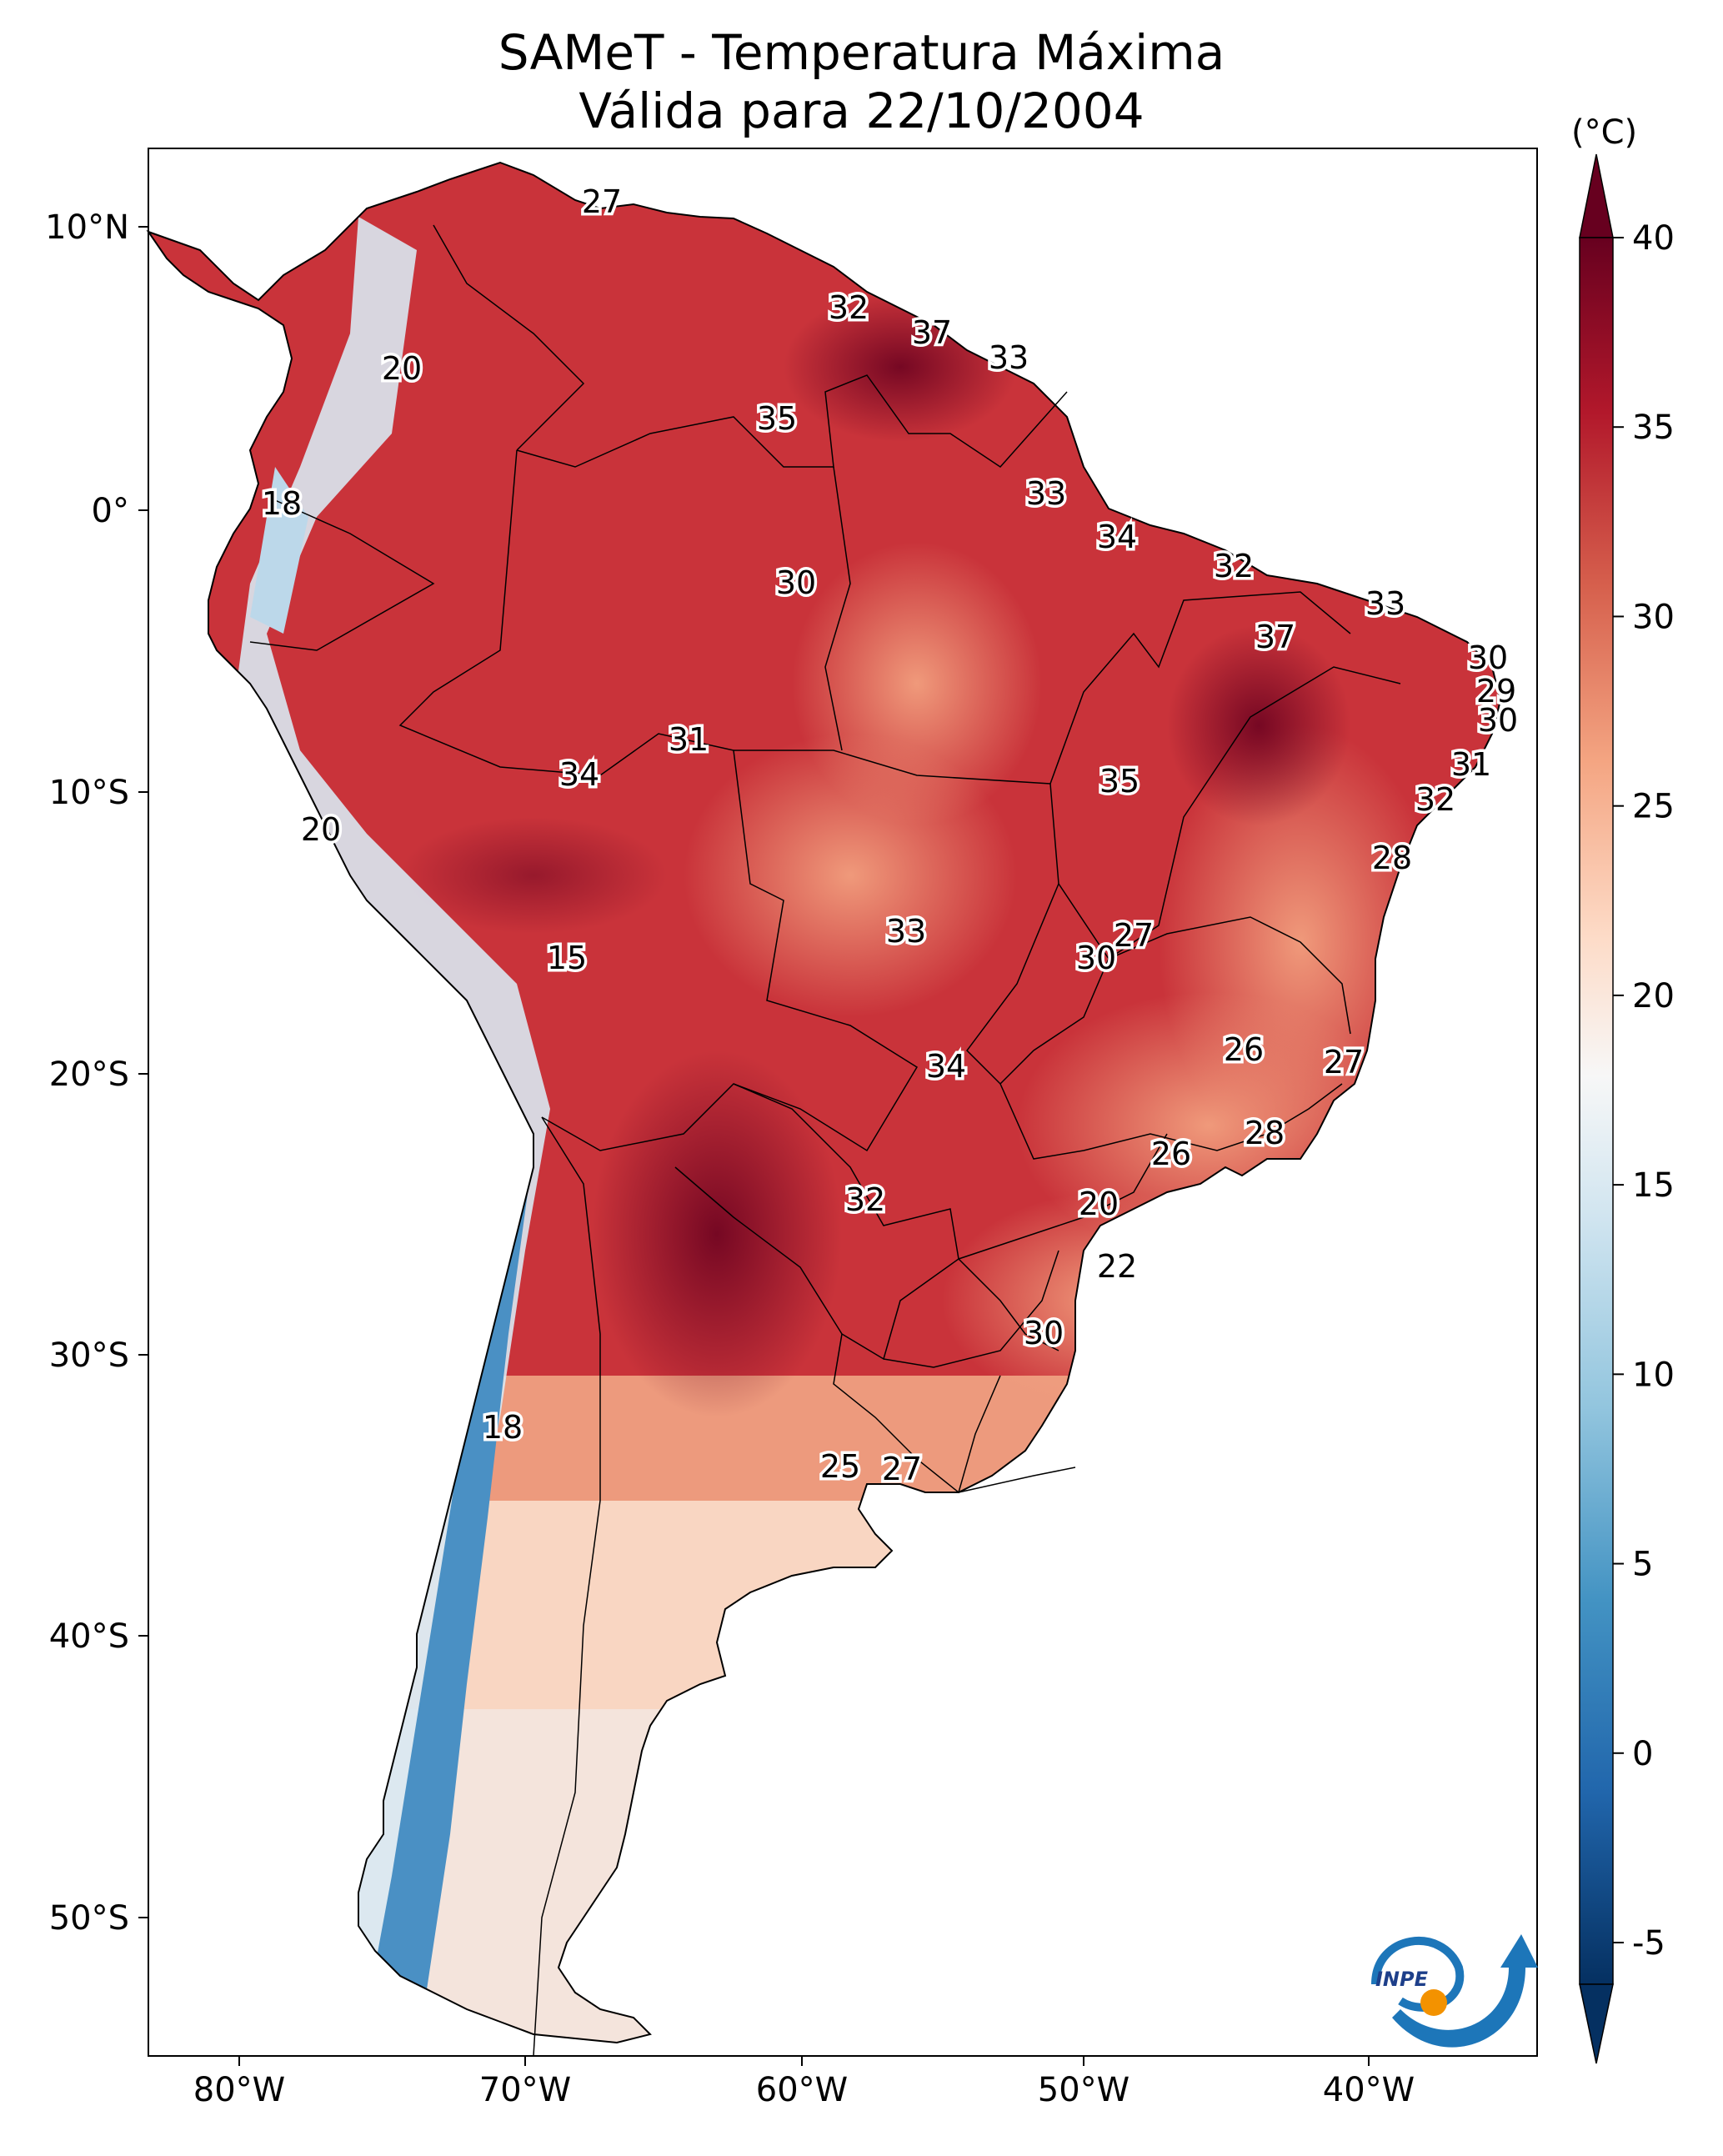  What do you see at coordinates (1596, 195) in the screenshot?
I see `colorbar-max-arrow` at bounding box center [1596, 195].